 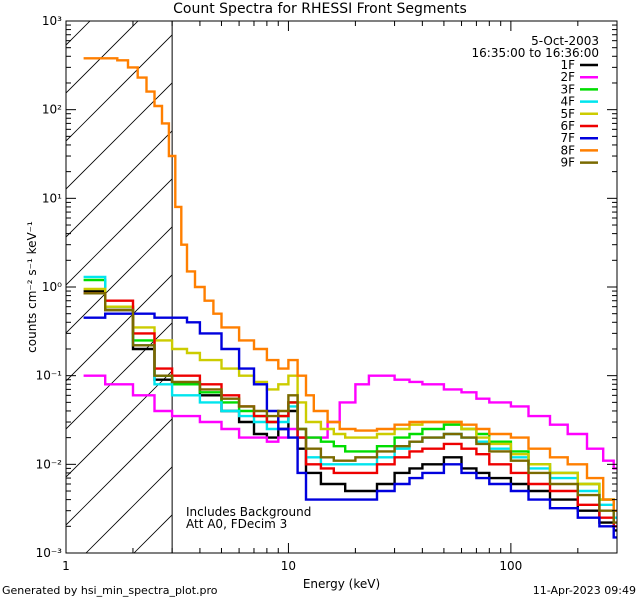 What do you see at coordinates (236, 524) in the screenshot?
I see `plot-annotation: Att A0, FDecim 3` at bounding box center [236, 524].